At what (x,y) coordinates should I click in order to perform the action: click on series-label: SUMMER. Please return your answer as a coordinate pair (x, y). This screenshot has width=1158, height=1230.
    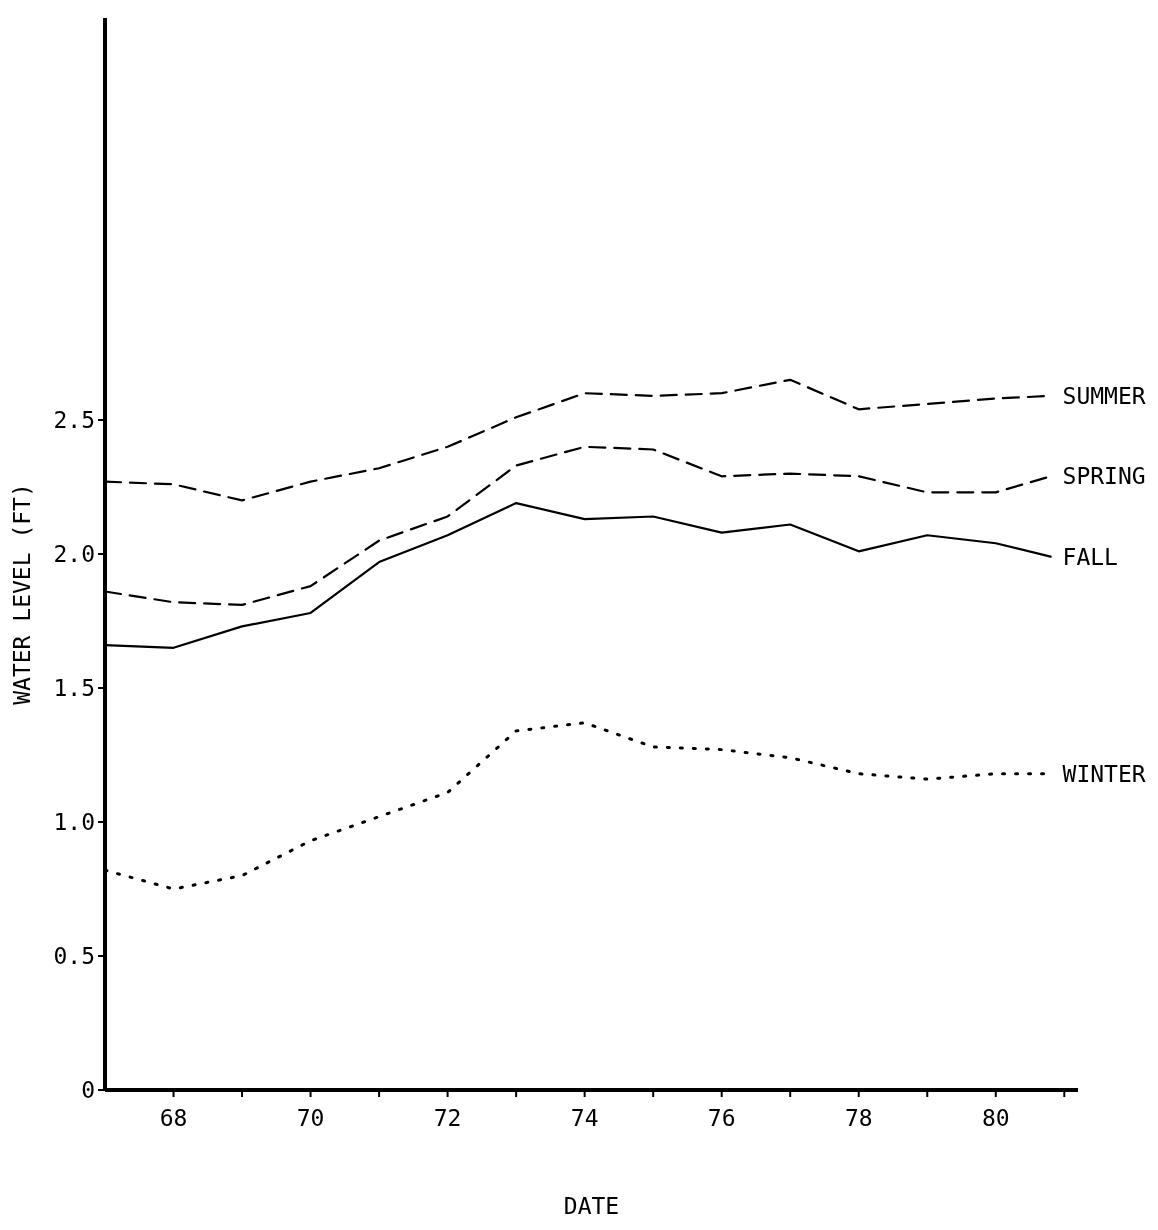
    Looking at the image, I should click on (1104, 395).